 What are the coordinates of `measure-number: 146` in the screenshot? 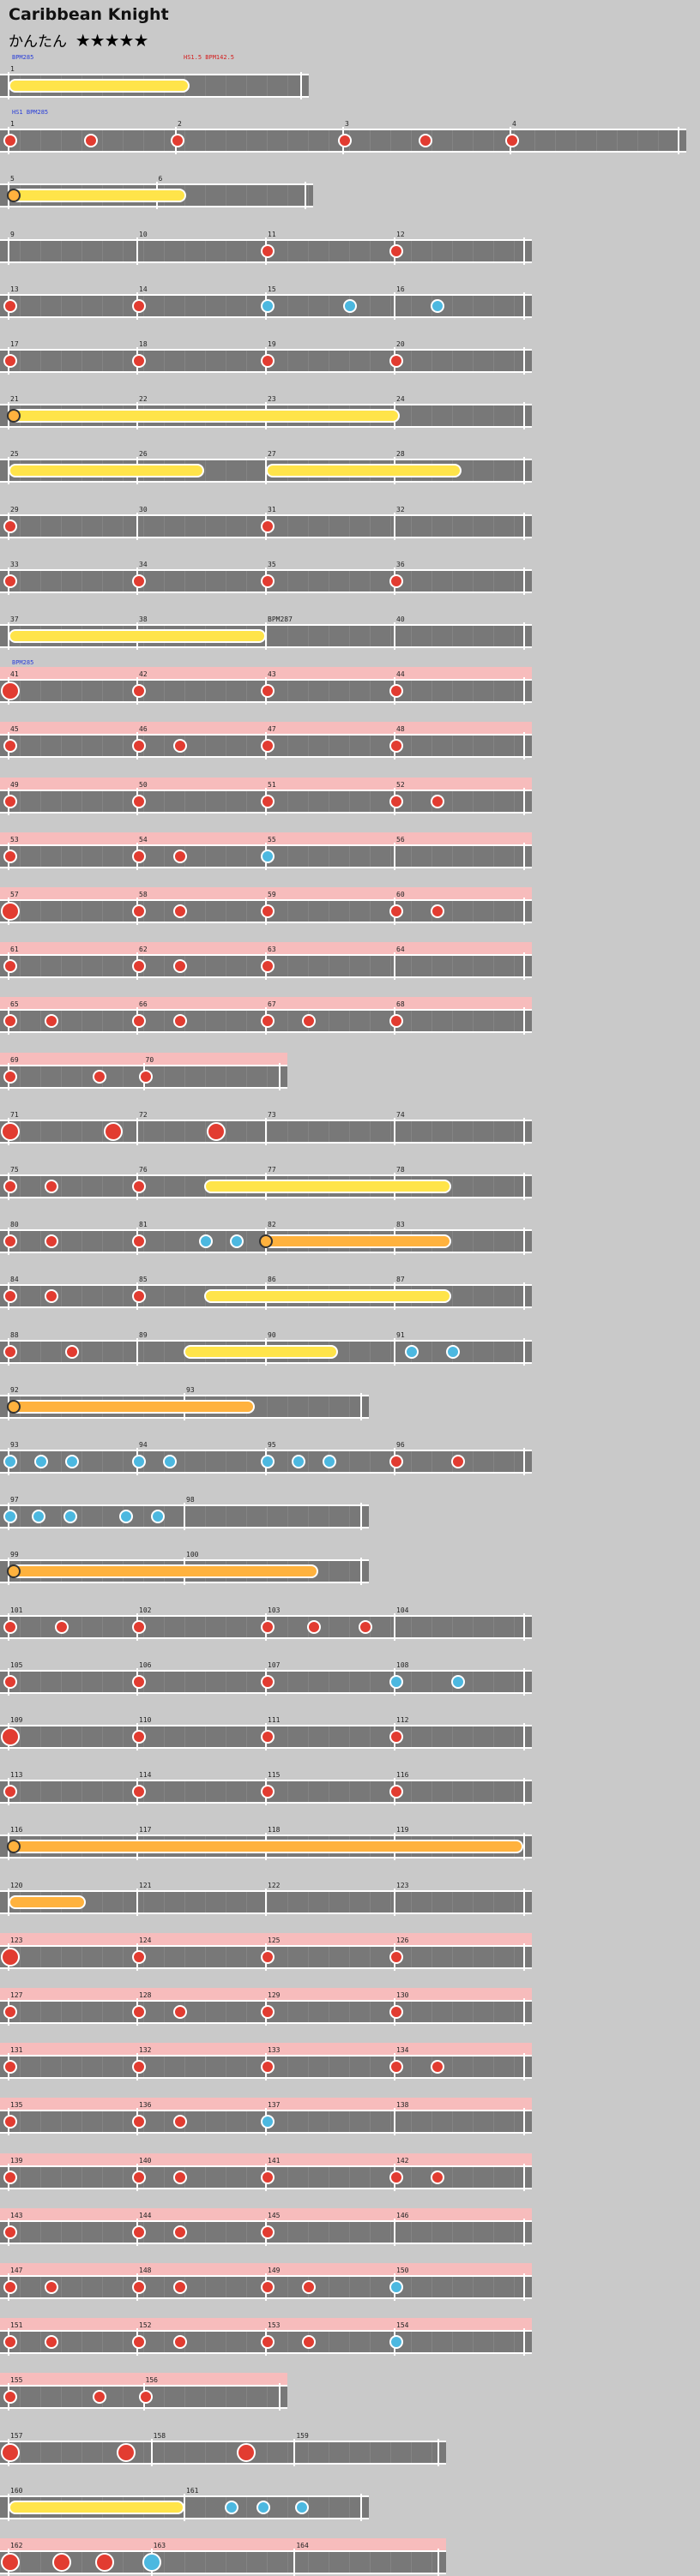 It's located at (402, 2215).